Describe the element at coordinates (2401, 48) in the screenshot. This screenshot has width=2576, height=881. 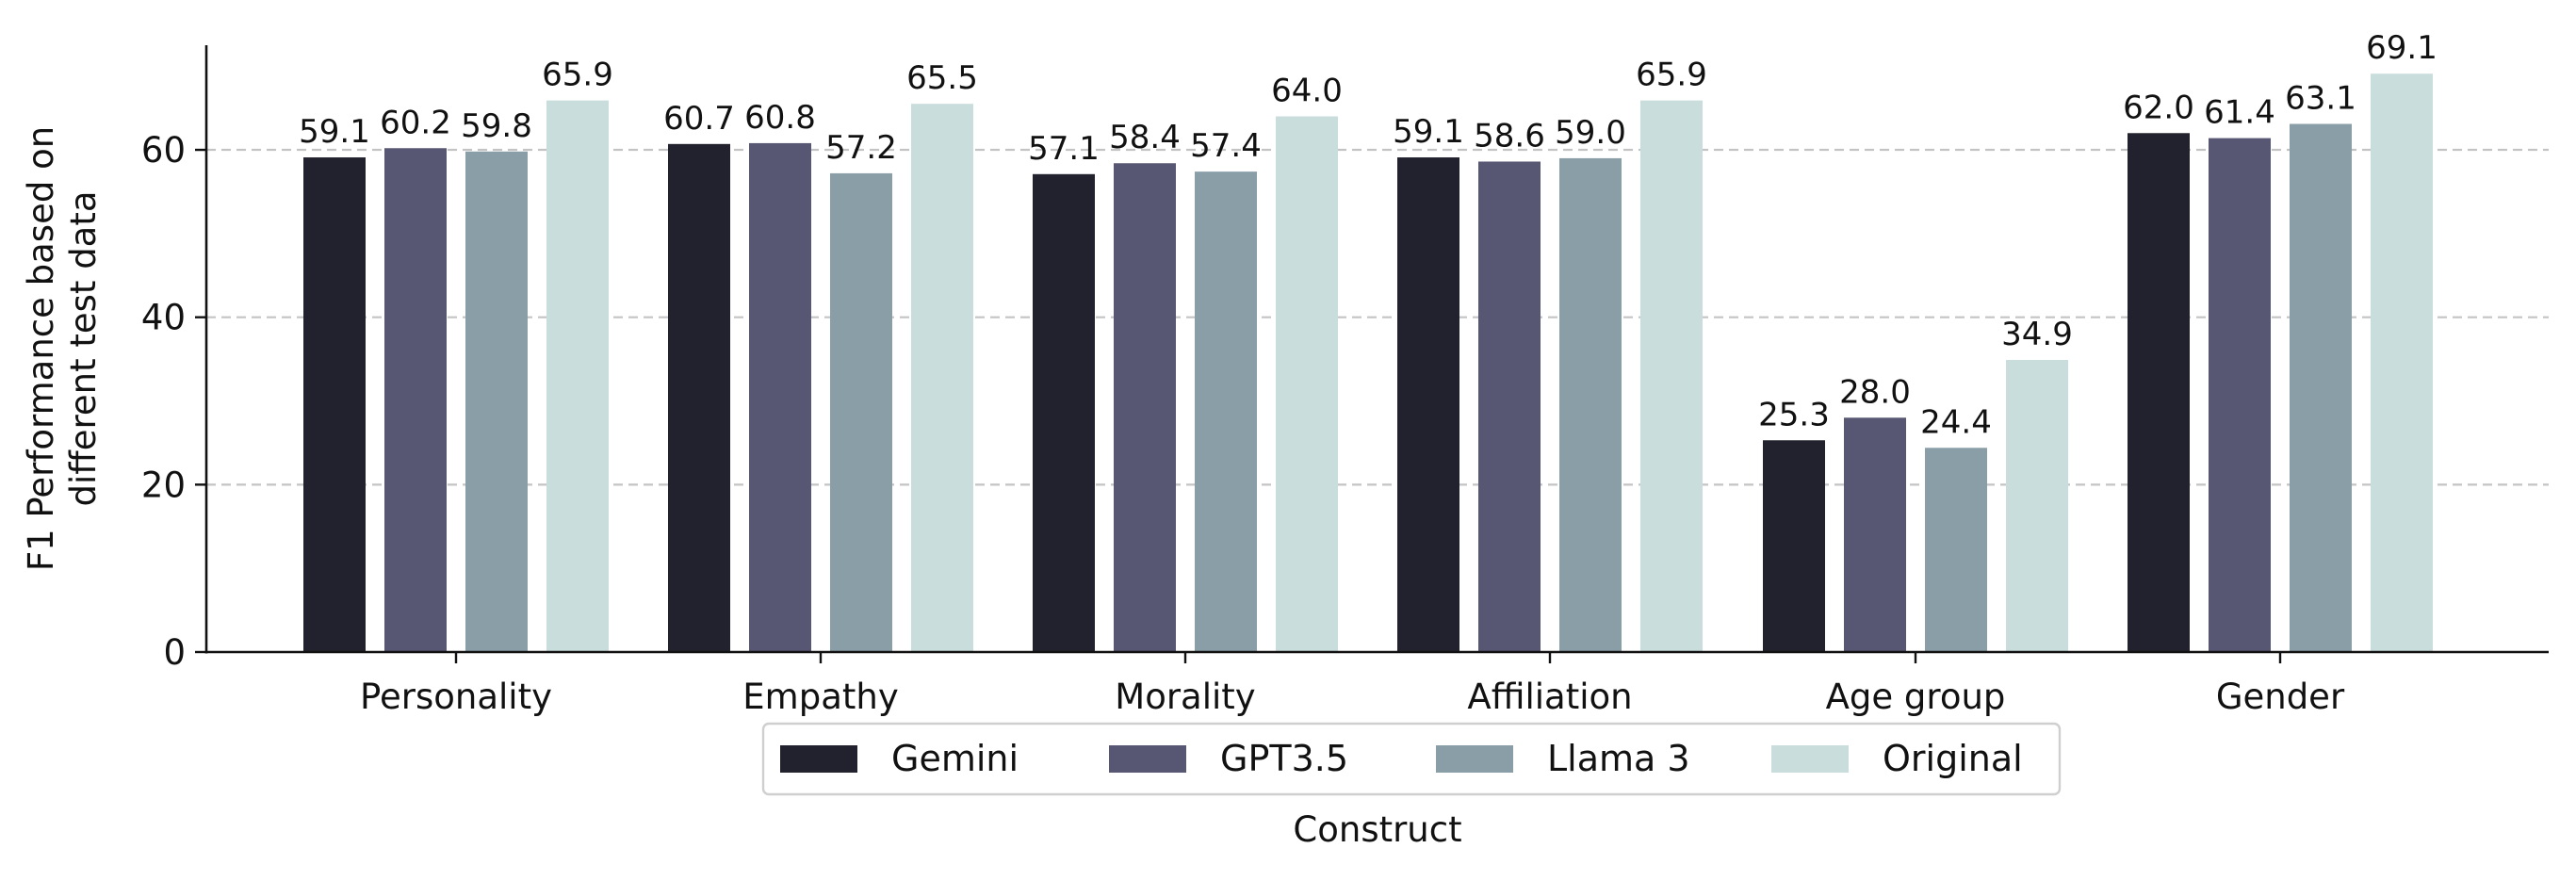
I see `data-label-gender-original: 69.1` at that location.